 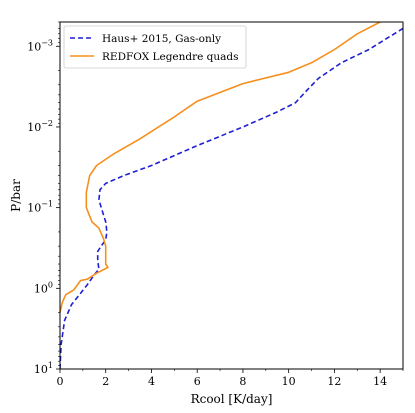 What do you see at coordinates (161, 39) in the screenshot?
I see `legend-label-haus: Haus+ 2015, Gas-only` at bounding box center [161, 39].